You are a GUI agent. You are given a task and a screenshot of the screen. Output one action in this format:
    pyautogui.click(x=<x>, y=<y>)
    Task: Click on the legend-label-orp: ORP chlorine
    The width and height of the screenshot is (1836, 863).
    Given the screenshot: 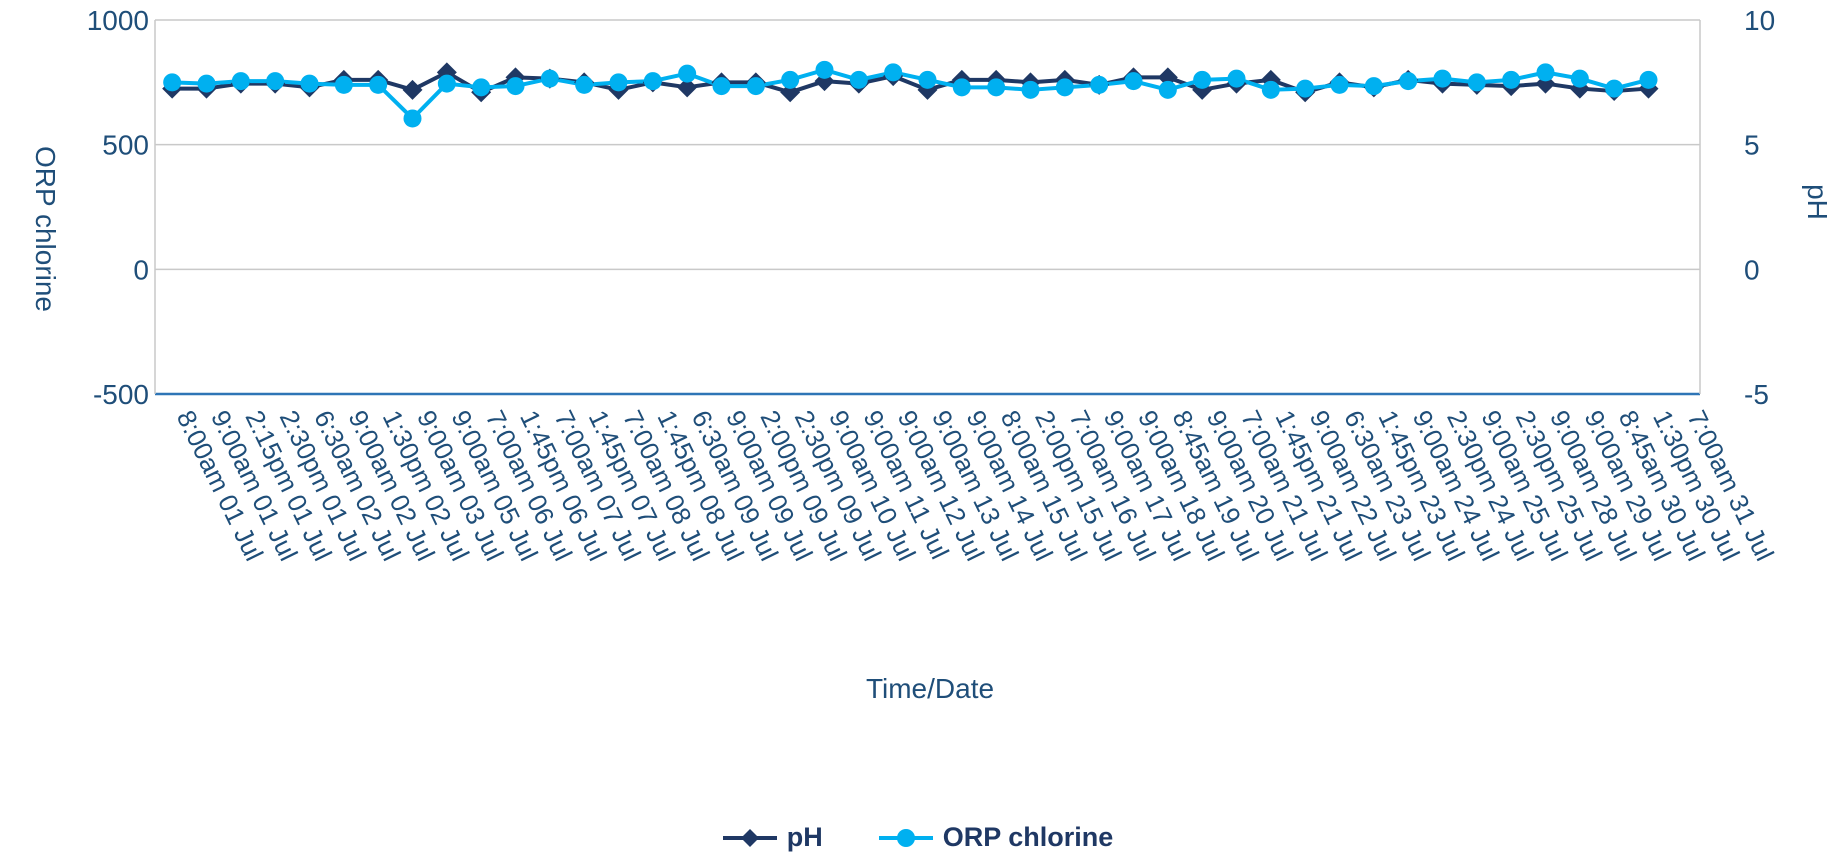 What is the action you would take?
    pyautogui.click(x=1028, y=837)
    